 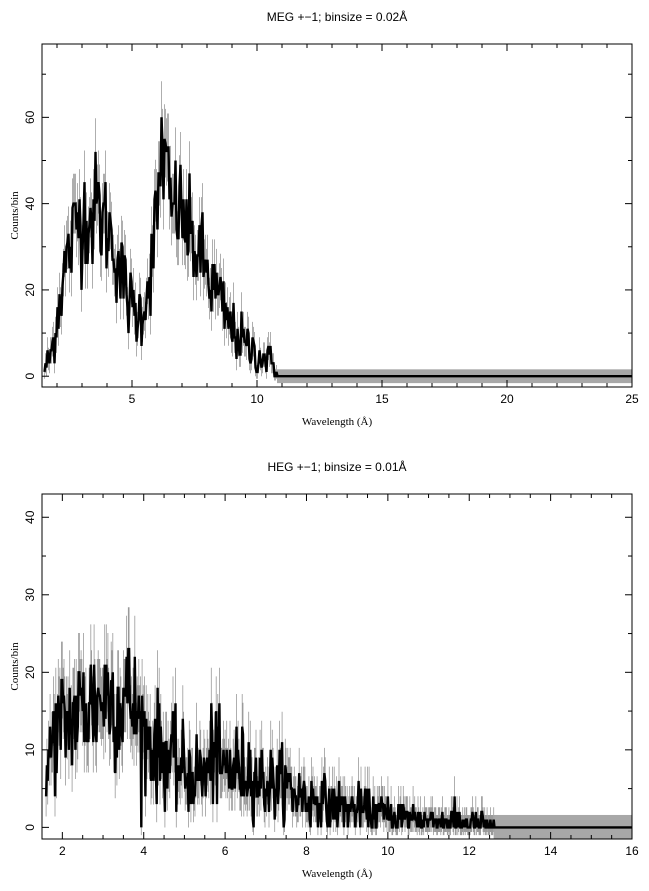 I want to click on y-tick-label: 30, so click(x=30, y=595).